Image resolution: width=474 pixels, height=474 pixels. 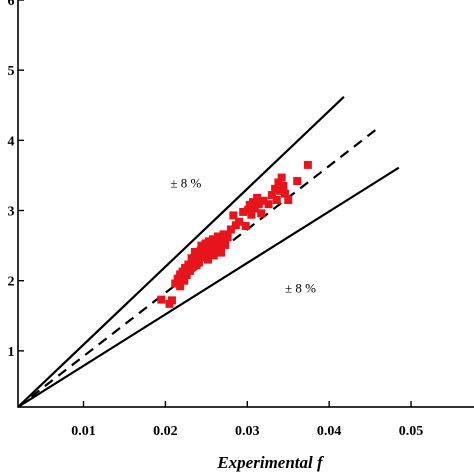 What do you see at coordinates (11, 141) in the screenshot?
I see `y-tick-label: 4` at bounding box center [11, 141].